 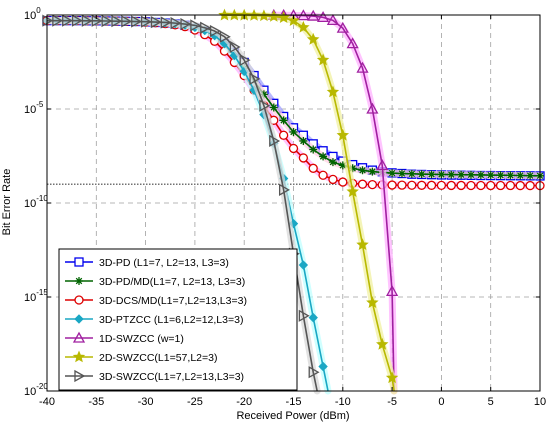 What do you see at coordinates (32, 14) in the screenshot?
I see `y-tick-label: 10⁰` at bounding box center [32, 14].